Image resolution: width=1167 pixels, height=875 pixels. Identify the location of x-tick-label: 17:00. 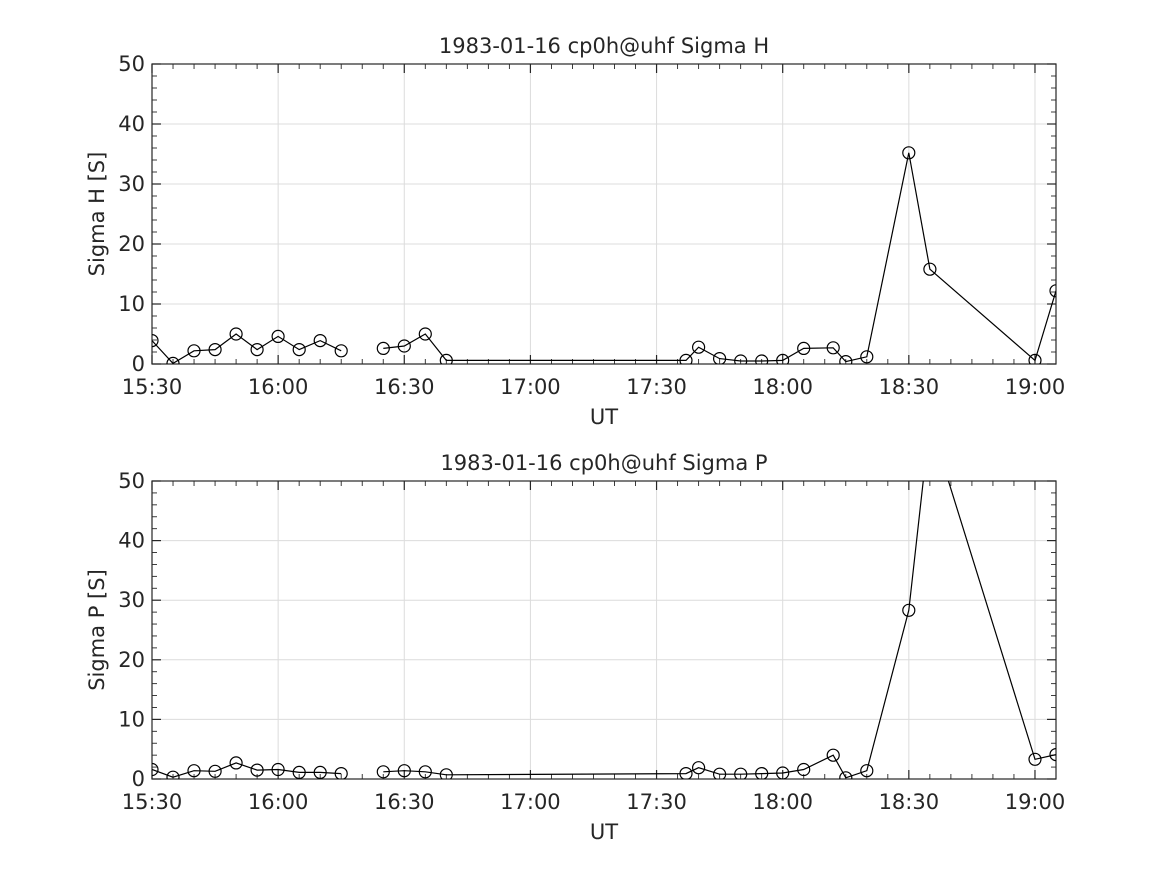
(530, 387).